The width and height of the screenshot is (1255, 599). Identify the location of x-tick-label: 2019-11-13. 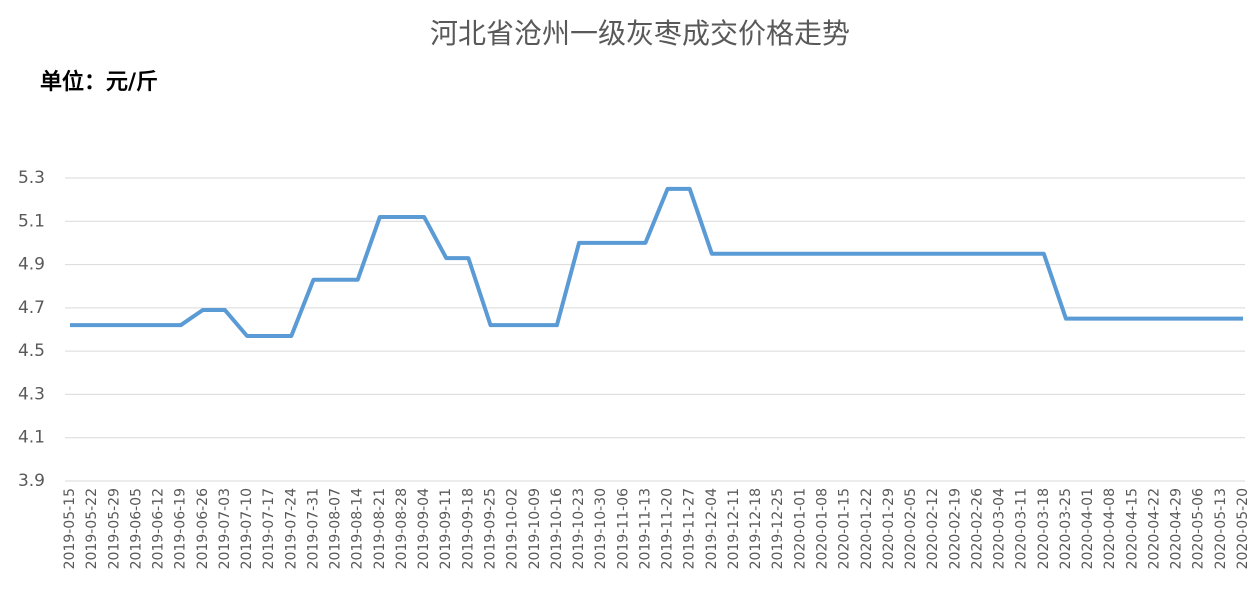
(645, 528).